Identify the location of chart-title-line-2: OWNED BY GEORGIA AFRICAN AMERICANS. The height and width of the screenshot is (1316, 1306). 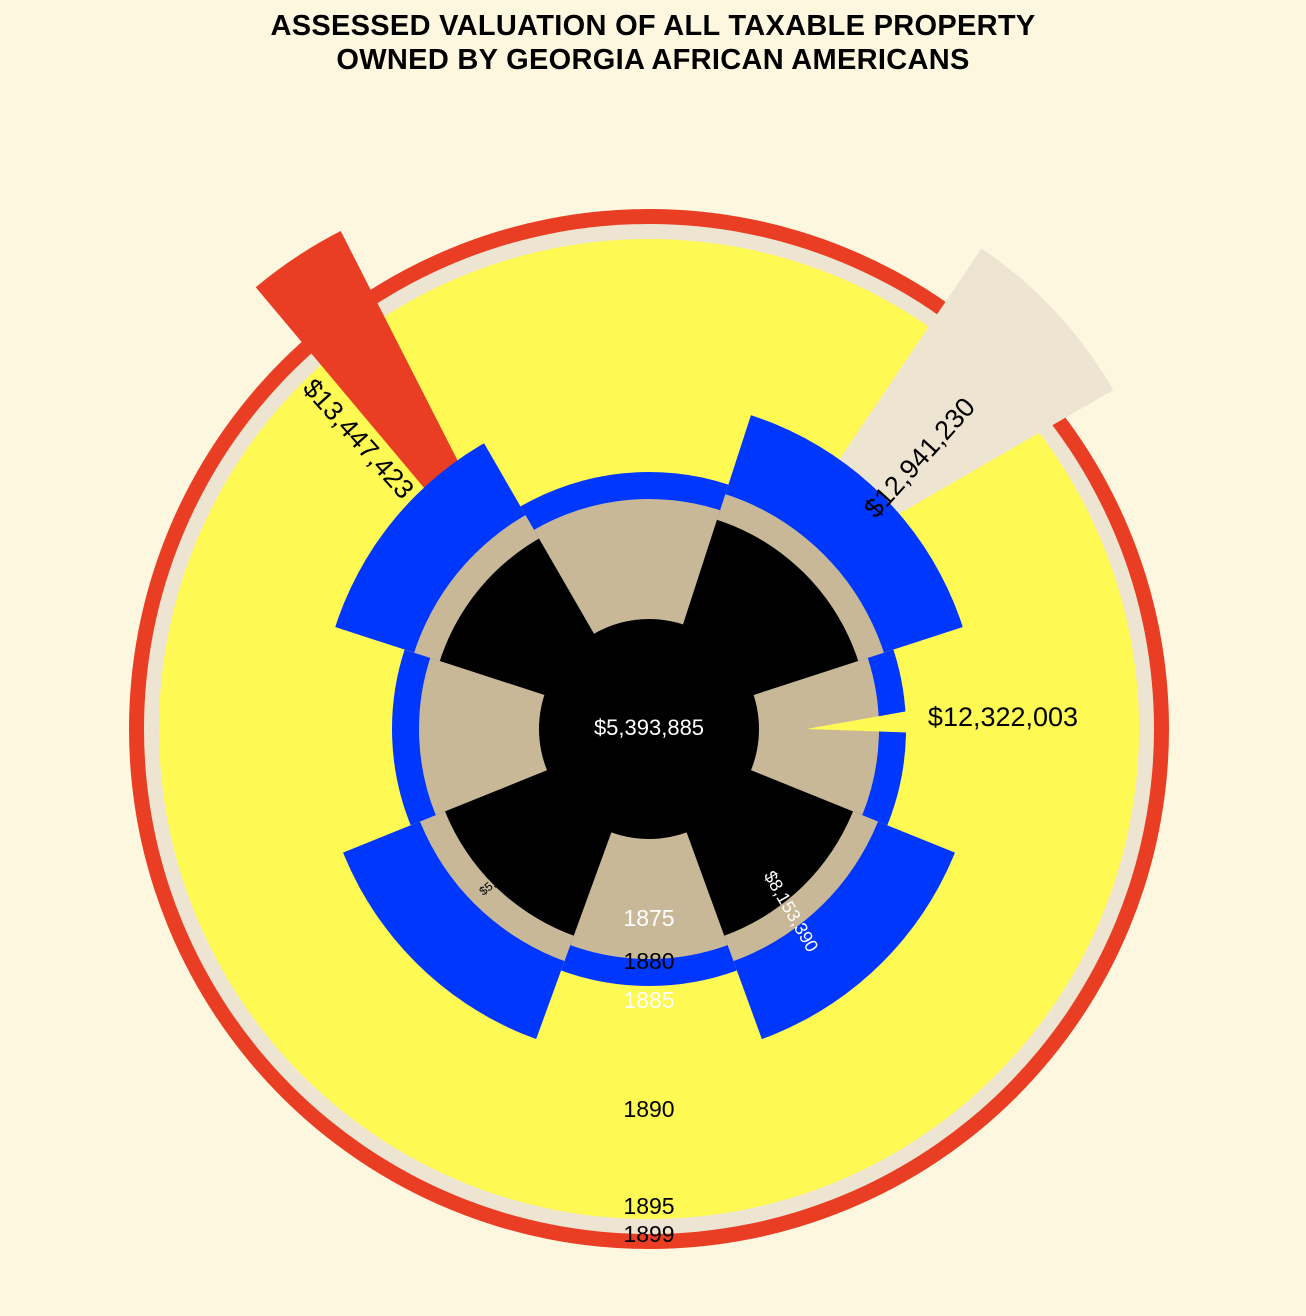
(653, 60).